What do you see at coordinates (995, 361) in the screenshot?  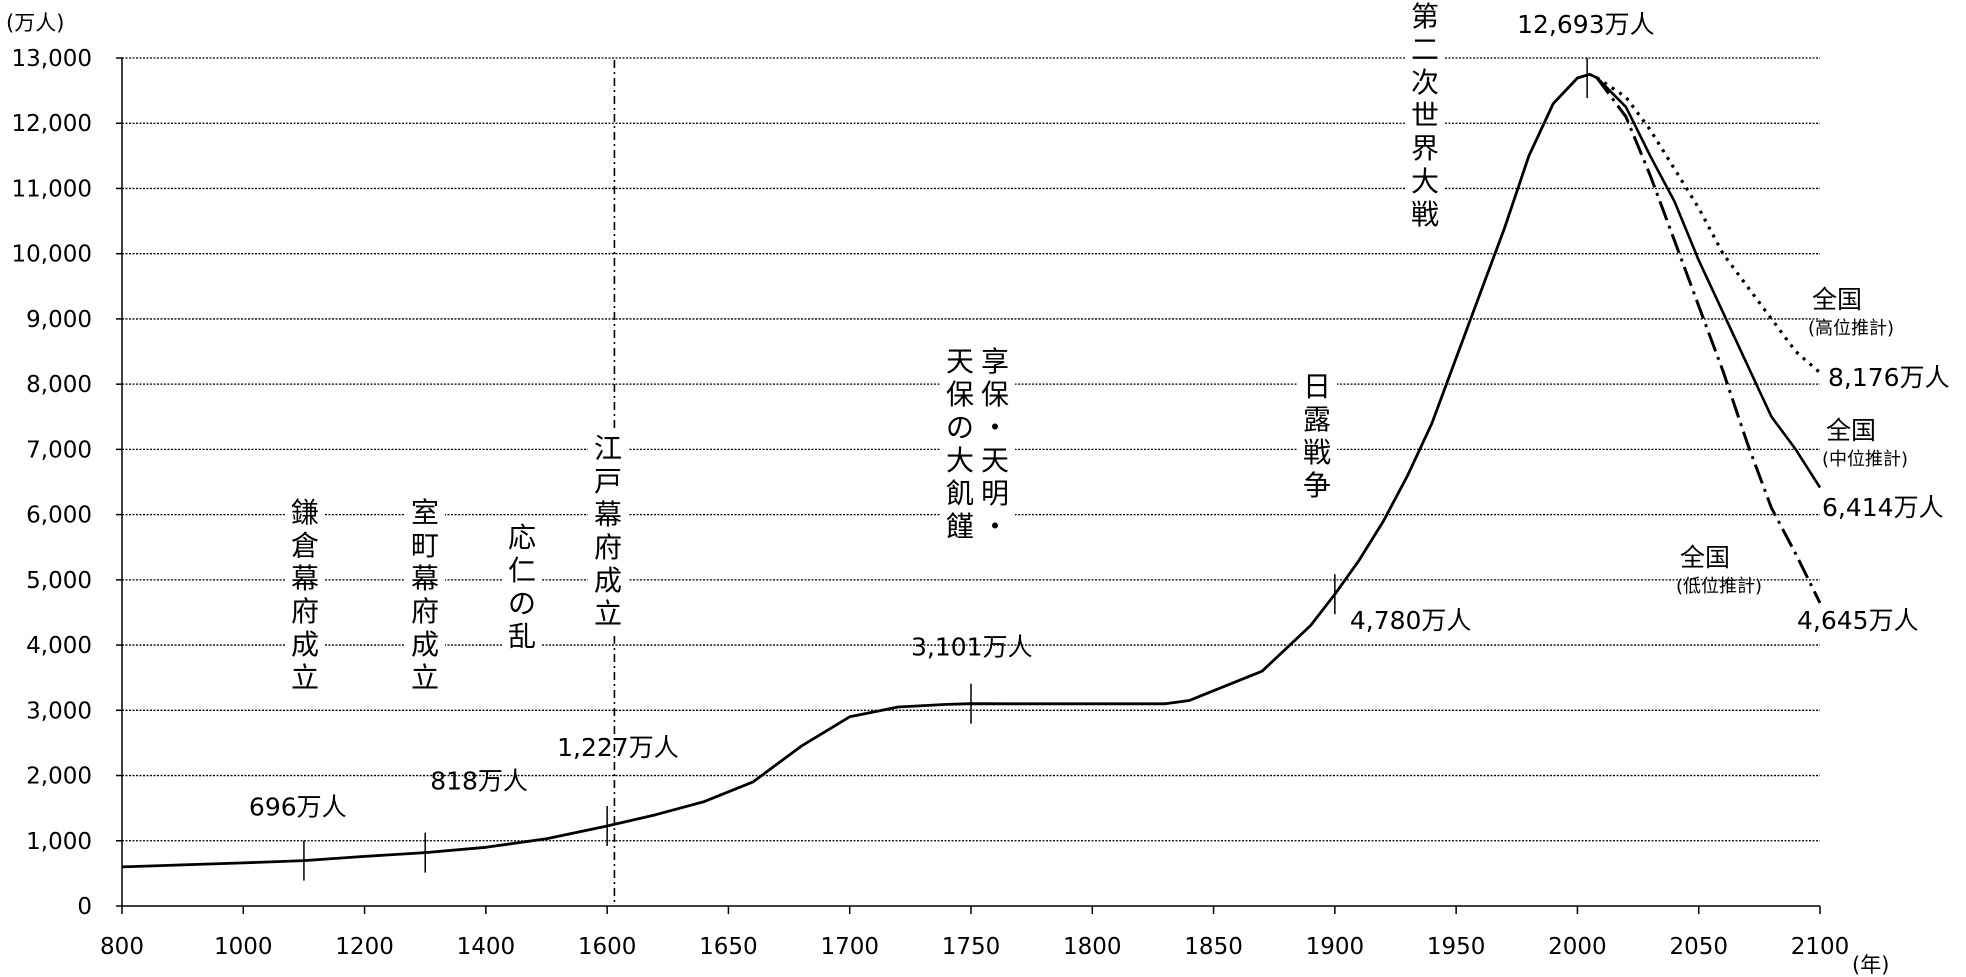 I see `event-label-char: 享` at bounding box center [995, 361].